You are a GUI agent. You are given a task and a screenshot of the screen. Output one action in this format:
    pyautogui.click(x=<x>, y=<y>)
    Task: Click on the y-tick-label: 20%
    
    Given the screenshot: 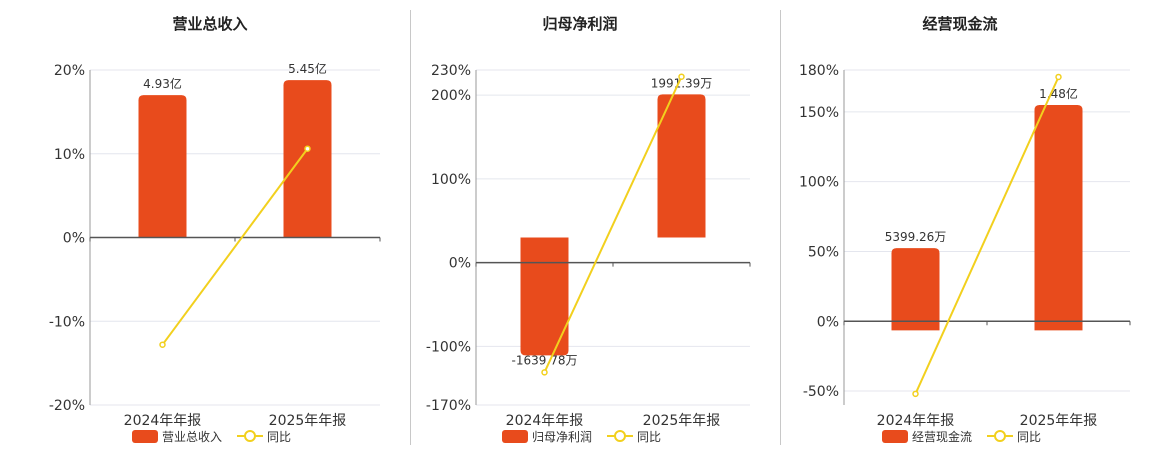 What is the action you would take?
    pyautogui.click(x=69, y=71)
    